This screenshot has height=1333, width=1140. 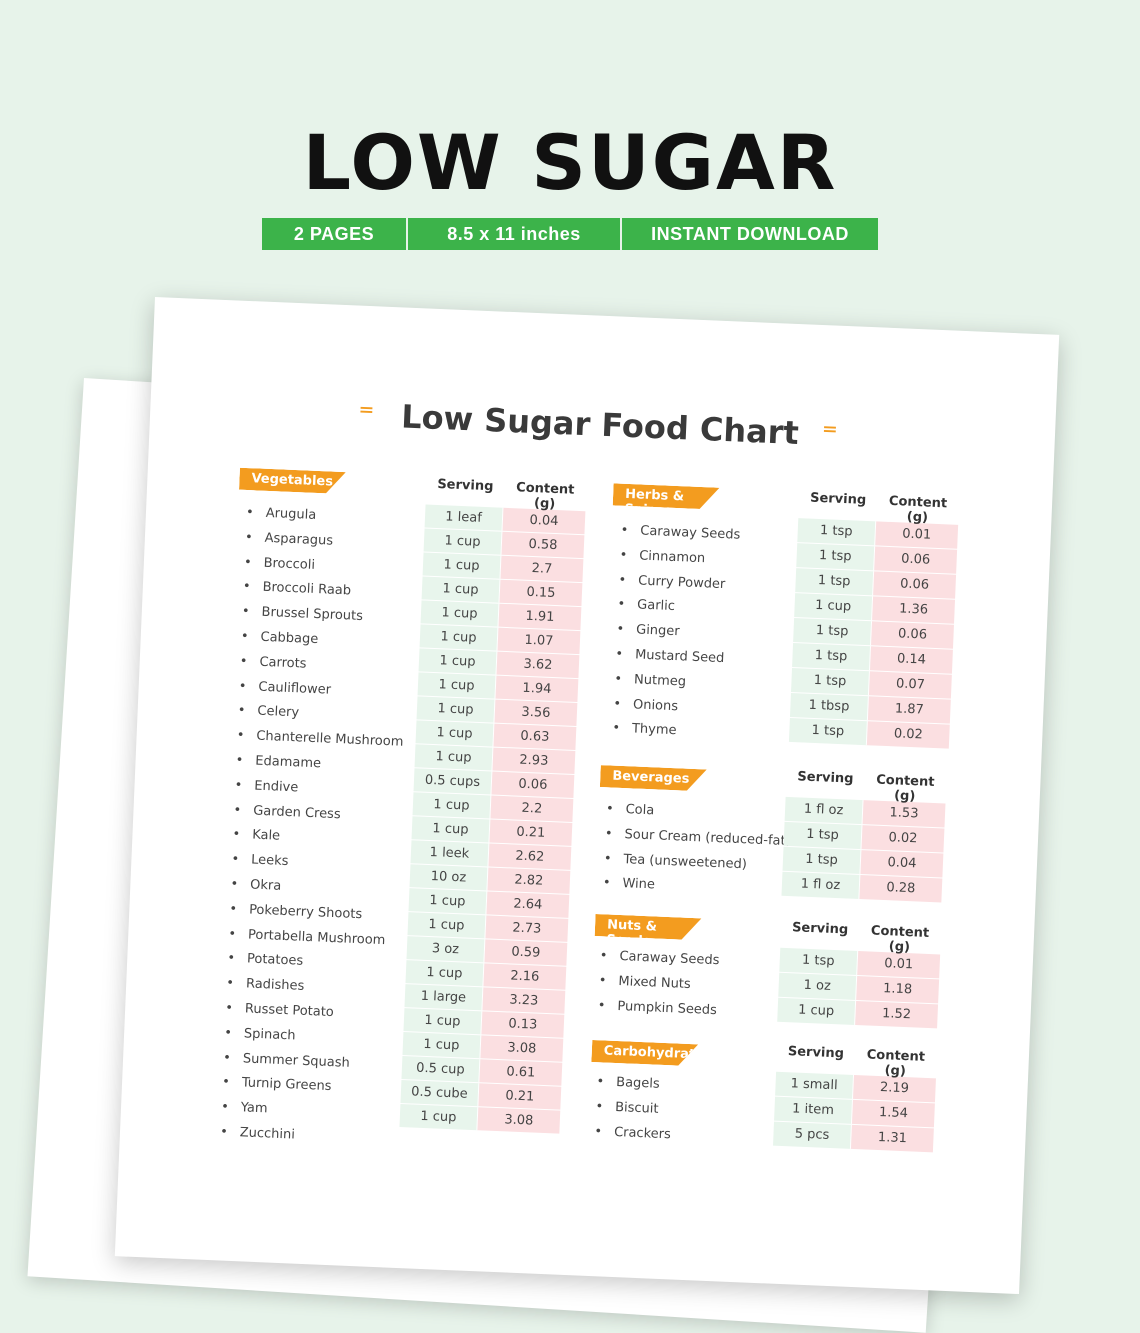 I want to click on nuts-list: Caraway SeedsMixed NutsPumpkin Seeds, so click(x=658, y=983).